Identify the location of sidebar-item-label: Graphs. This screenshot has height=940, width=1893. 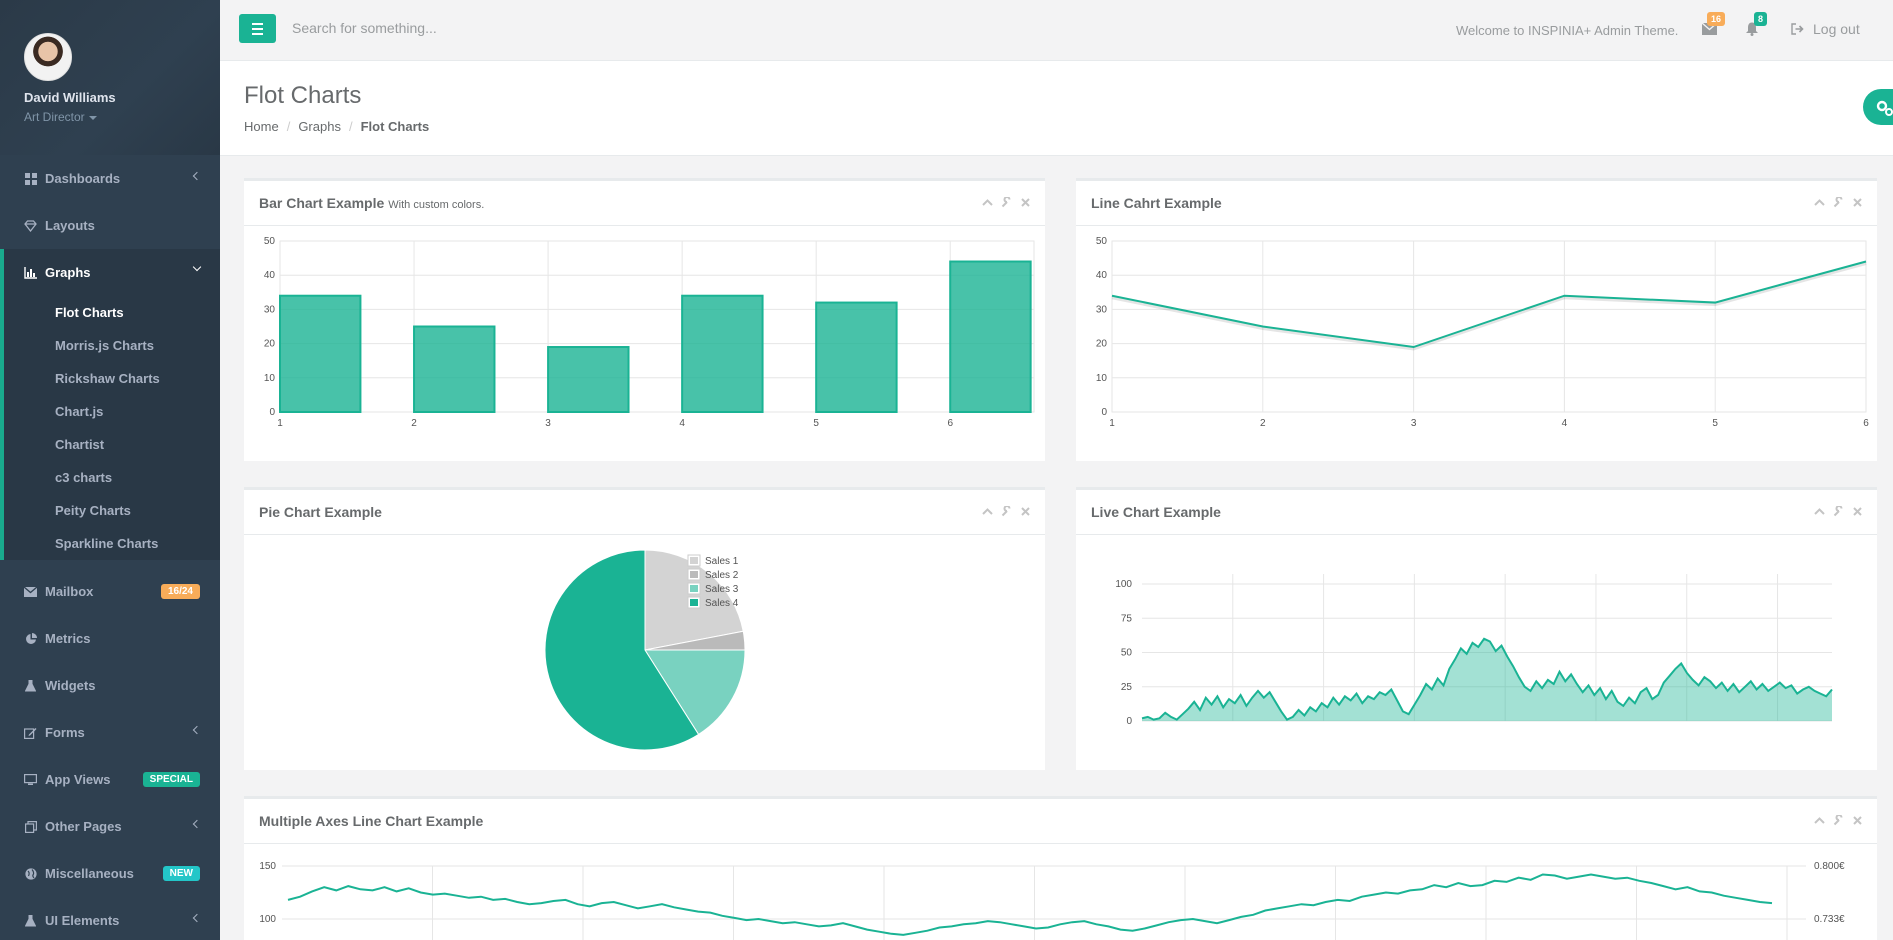
(68, 272).